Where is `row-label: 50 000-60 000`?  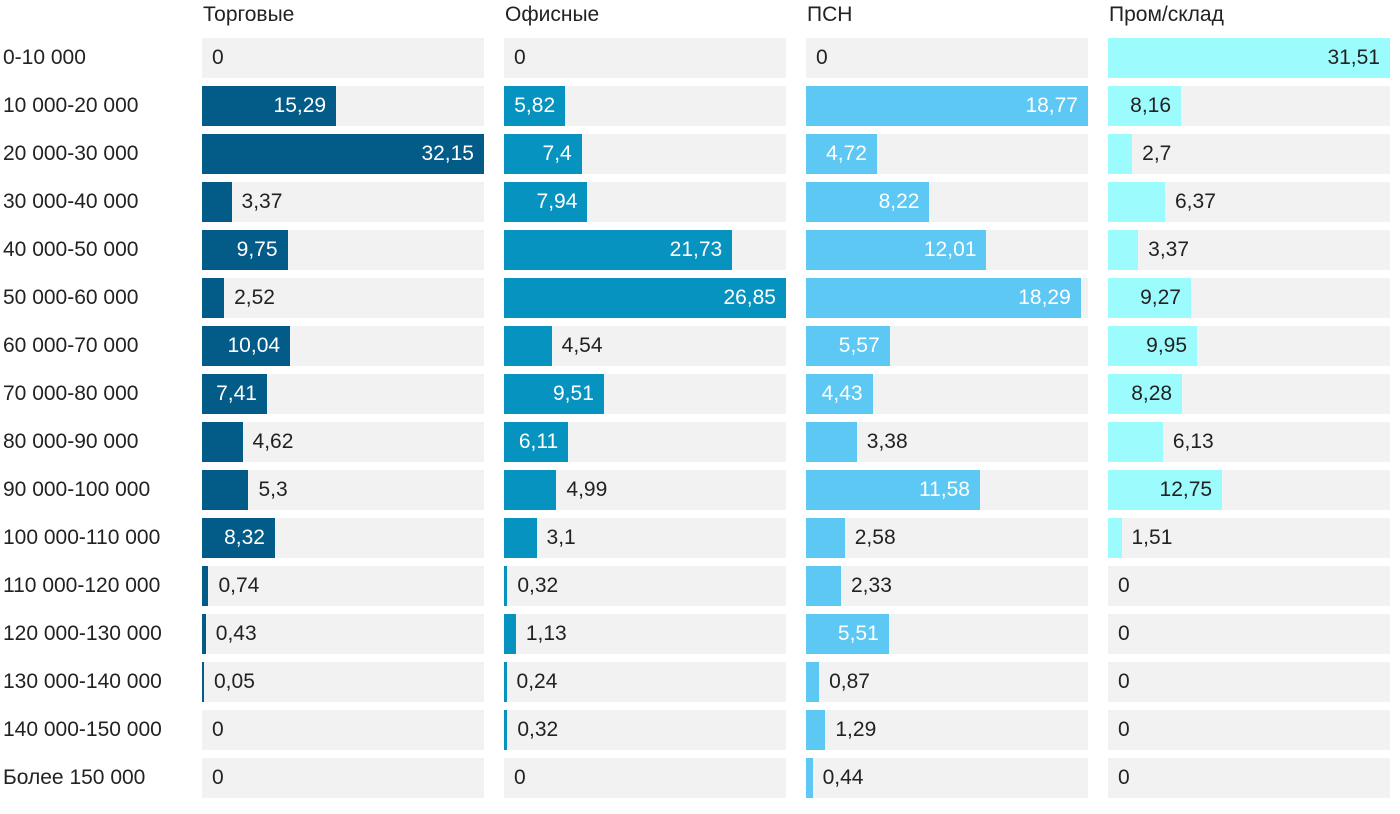
row-label: 50 000-60 000 is located at coordinates (71, 297).